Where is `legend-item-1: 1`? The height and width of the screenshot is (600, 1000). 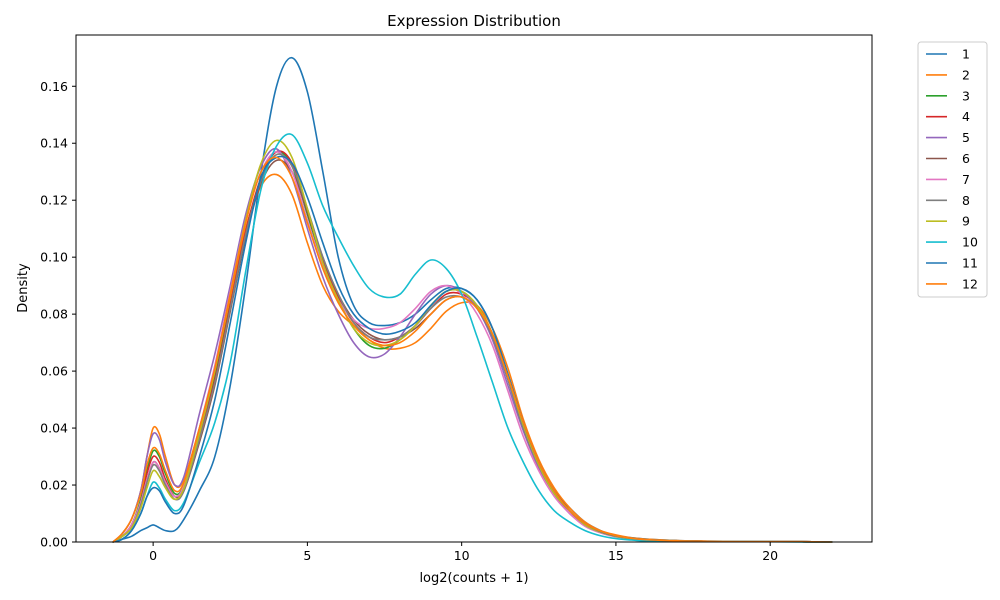 legend-item-1: 1 is located at coordinates (948, 54).